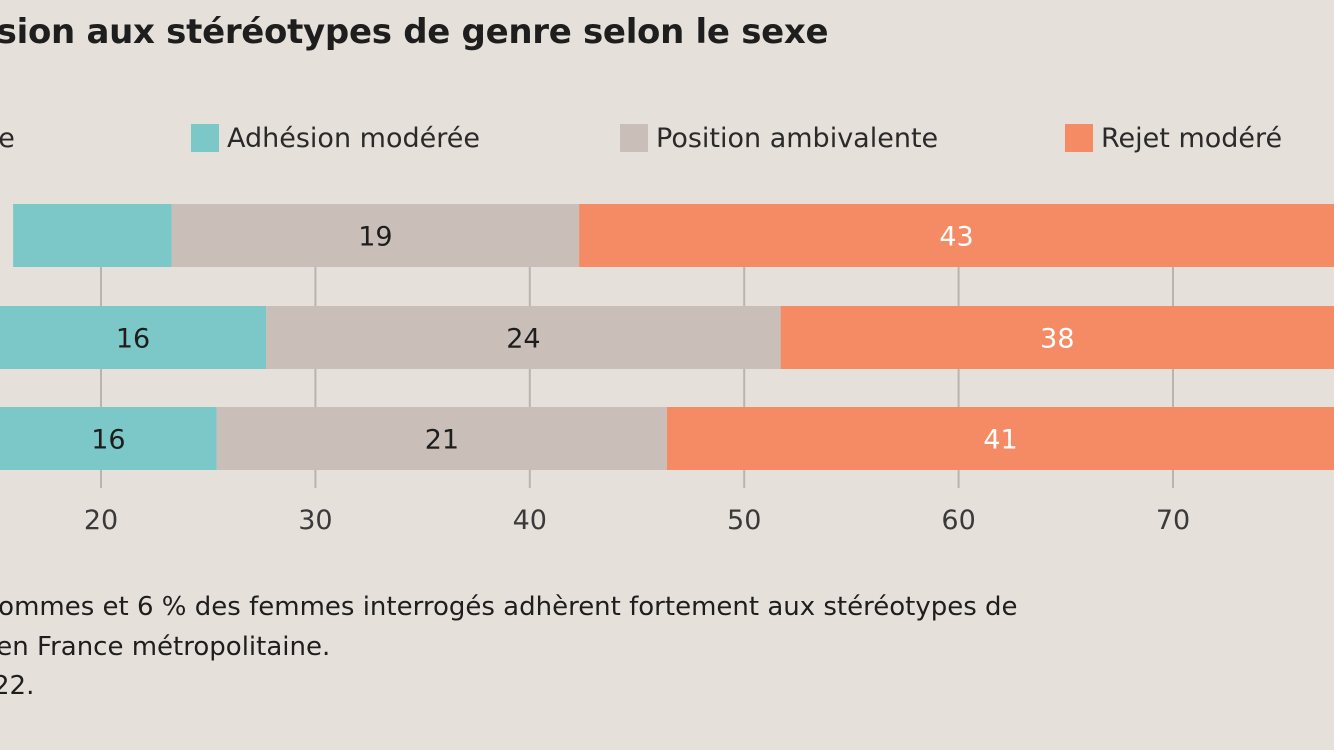  I want to click on bar-label-1-2: 38, so click(1057, 339).